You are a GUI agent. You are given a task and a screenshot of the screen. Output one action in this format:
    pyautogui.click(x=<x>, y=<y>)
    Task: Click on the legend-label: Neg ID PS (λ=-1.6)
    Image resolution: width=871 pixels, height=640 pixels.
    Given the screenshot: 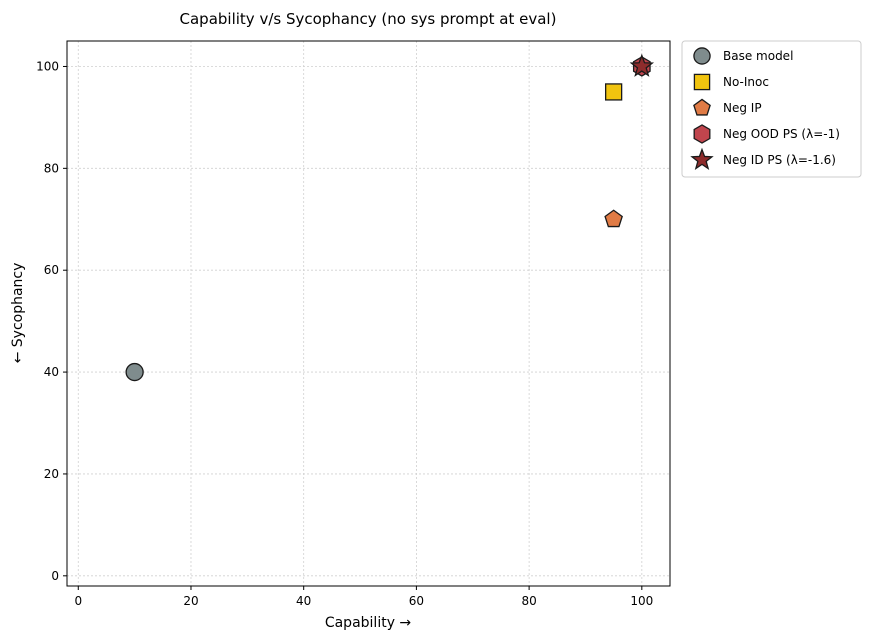 What is the action you would take?
    pyautogui.click(x=779, y=160)
    